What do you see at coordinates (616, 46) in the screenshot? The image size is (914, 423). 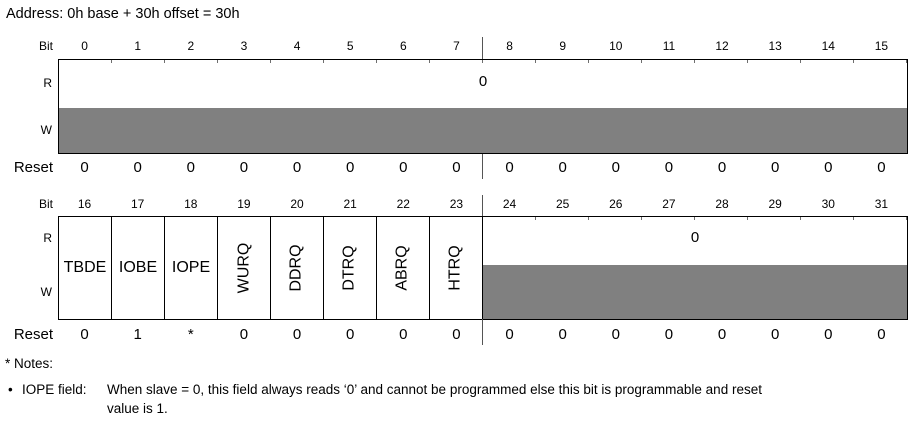 I see `bit-number: 10` at bounding box center [616, 46].